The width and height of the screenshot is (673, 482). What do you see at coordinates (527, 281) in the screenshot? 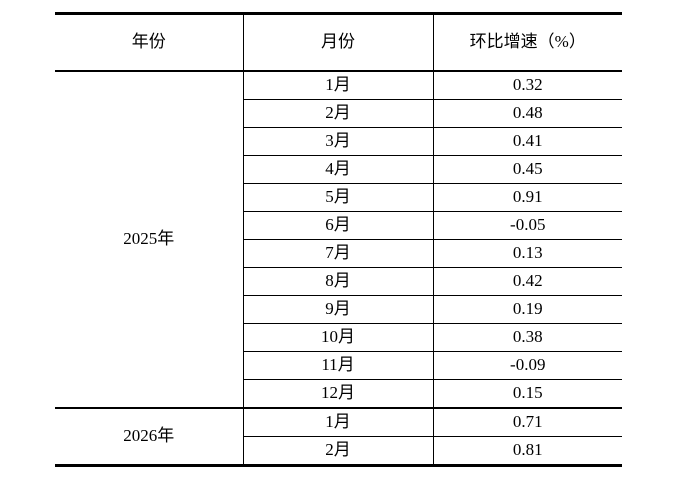
I see `value-cell: 0.42` at bounding box center [527, 281].